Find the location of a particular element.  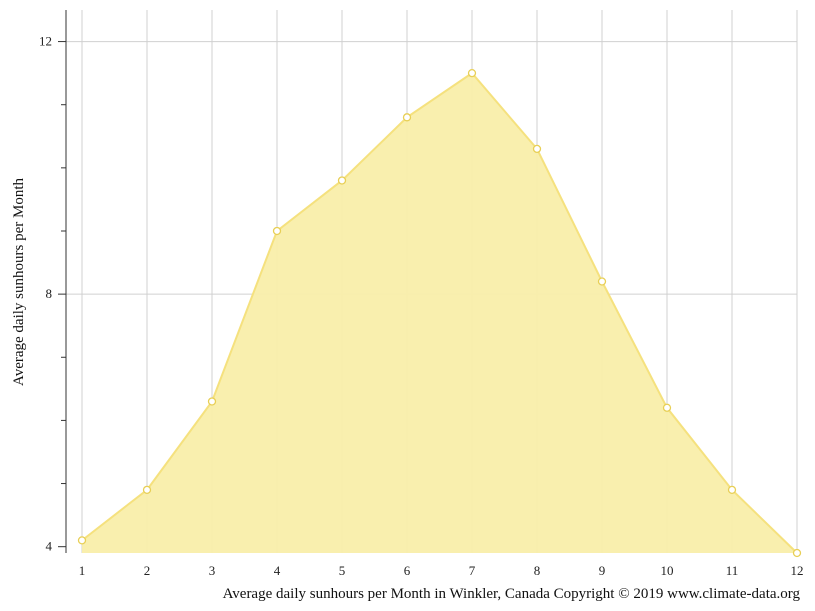

axes is located at coordinates (62, 281).